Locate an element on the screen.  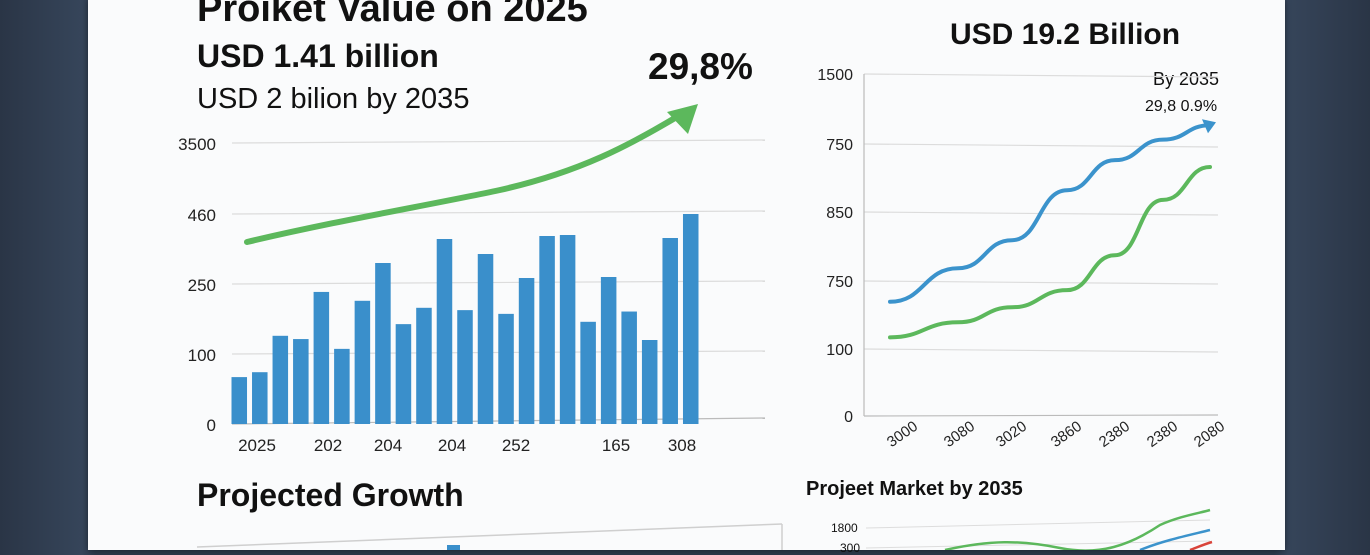
trend-arrow-line is located at coordinates (463, 178).